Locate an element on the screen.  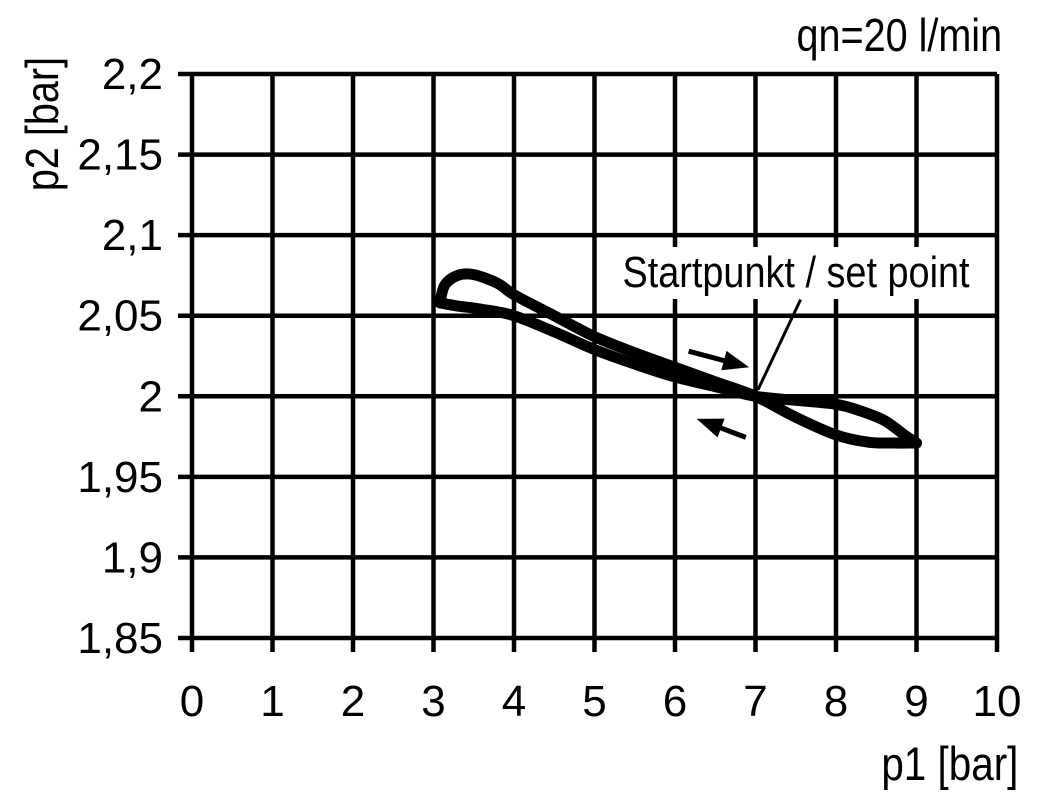
curve-hysteresis-return is located at coordinates (678, 373).